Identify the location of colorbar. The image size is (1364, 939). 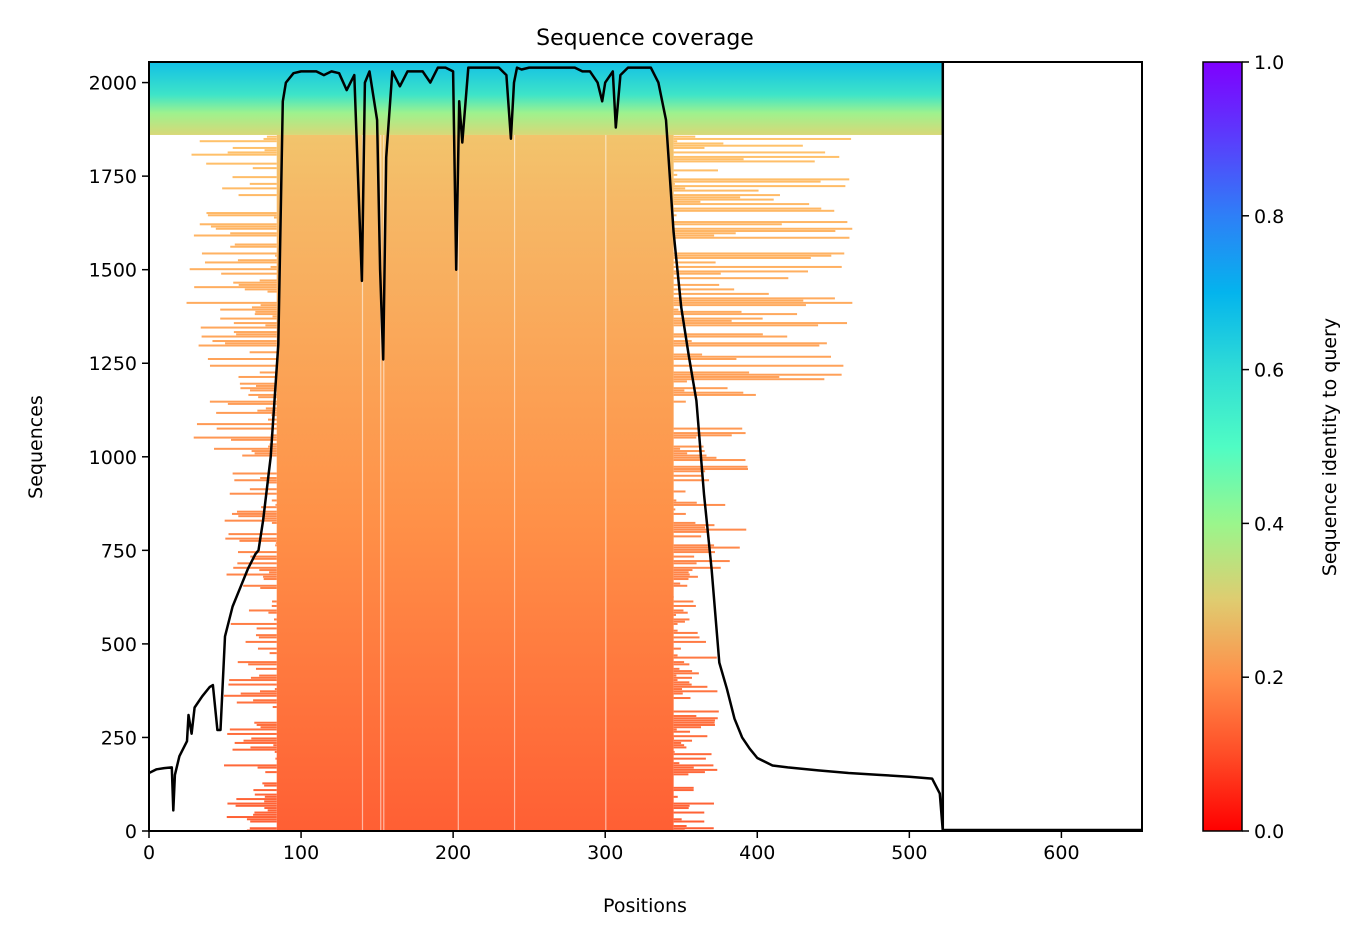
(1222, 446).